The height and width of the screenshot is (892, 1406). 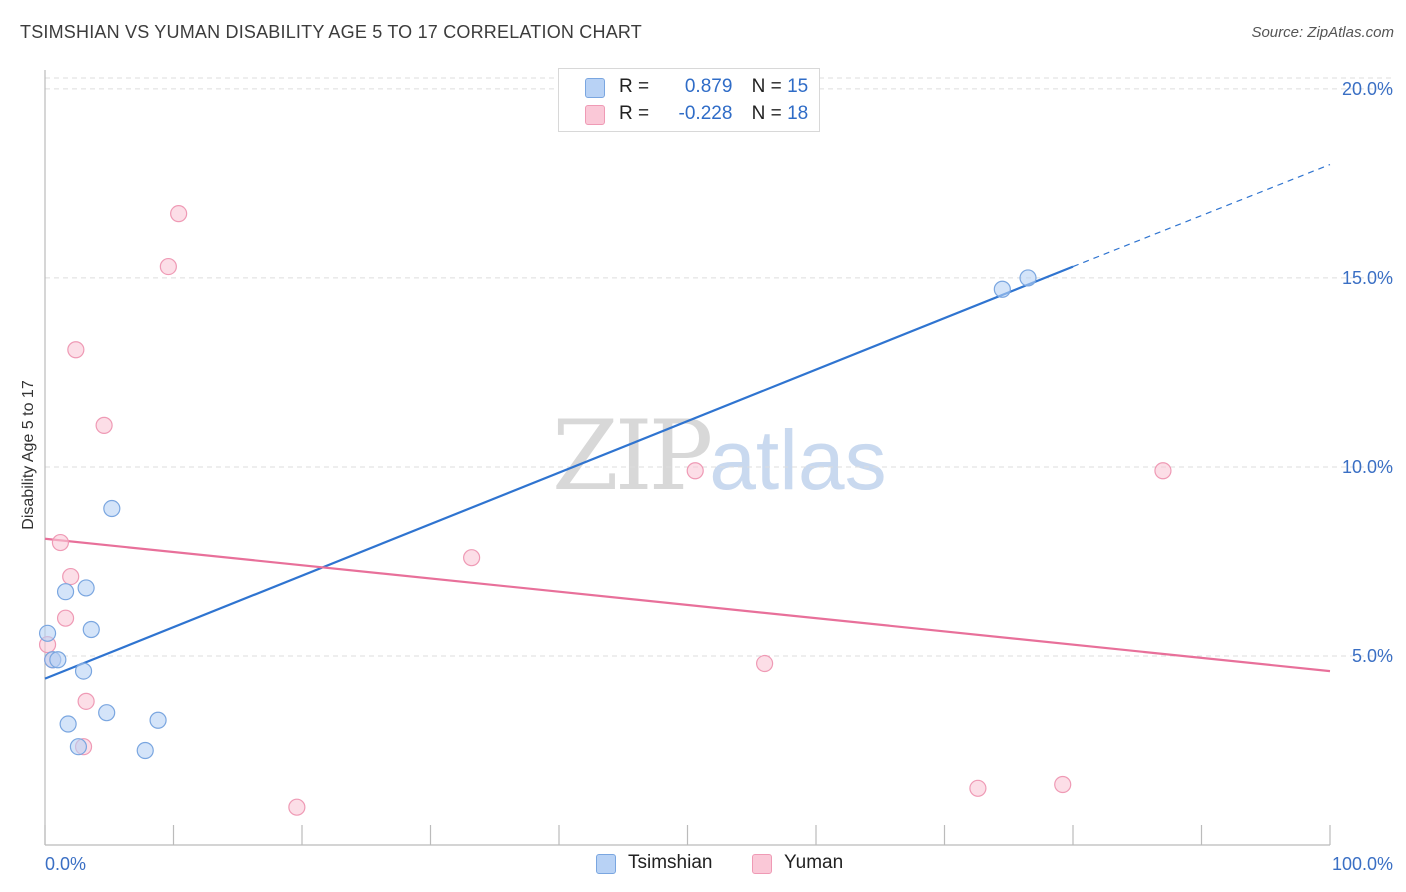 What do you see at coordinates (689, 100) in the screenshot?
I see `stats-legend: R = 0.879 N = 15 R = -0.228 N = 18` at bounding box center [689, 100].